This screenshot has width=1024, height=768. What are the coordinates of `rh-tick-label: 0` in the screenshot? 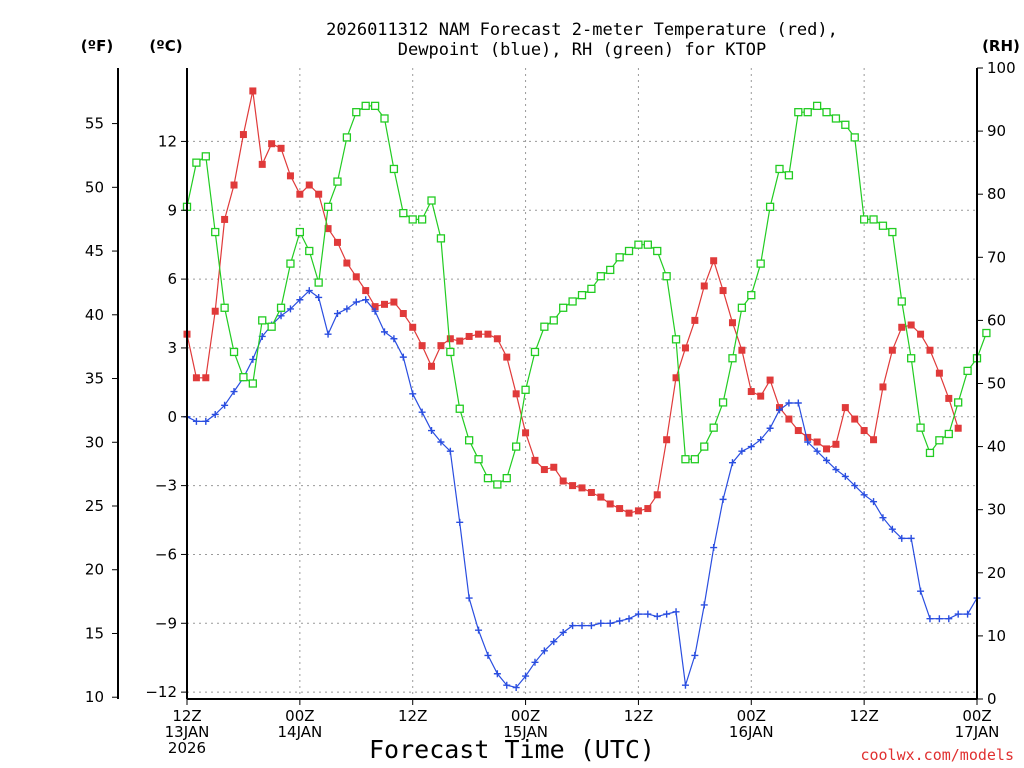 It's located at (992, 699).